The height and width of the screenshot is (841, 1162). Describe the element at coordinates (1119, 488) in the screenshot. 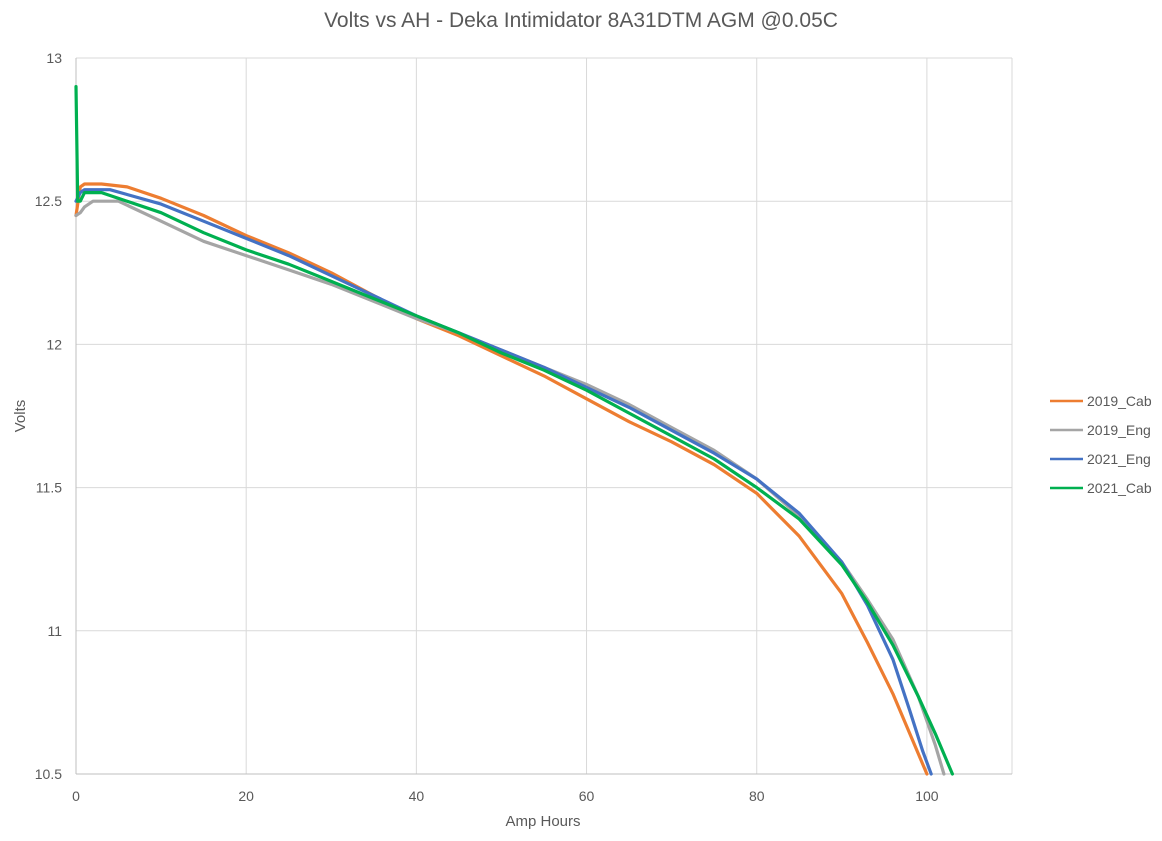

I see `legend-label: 2021_Cab` at that location.